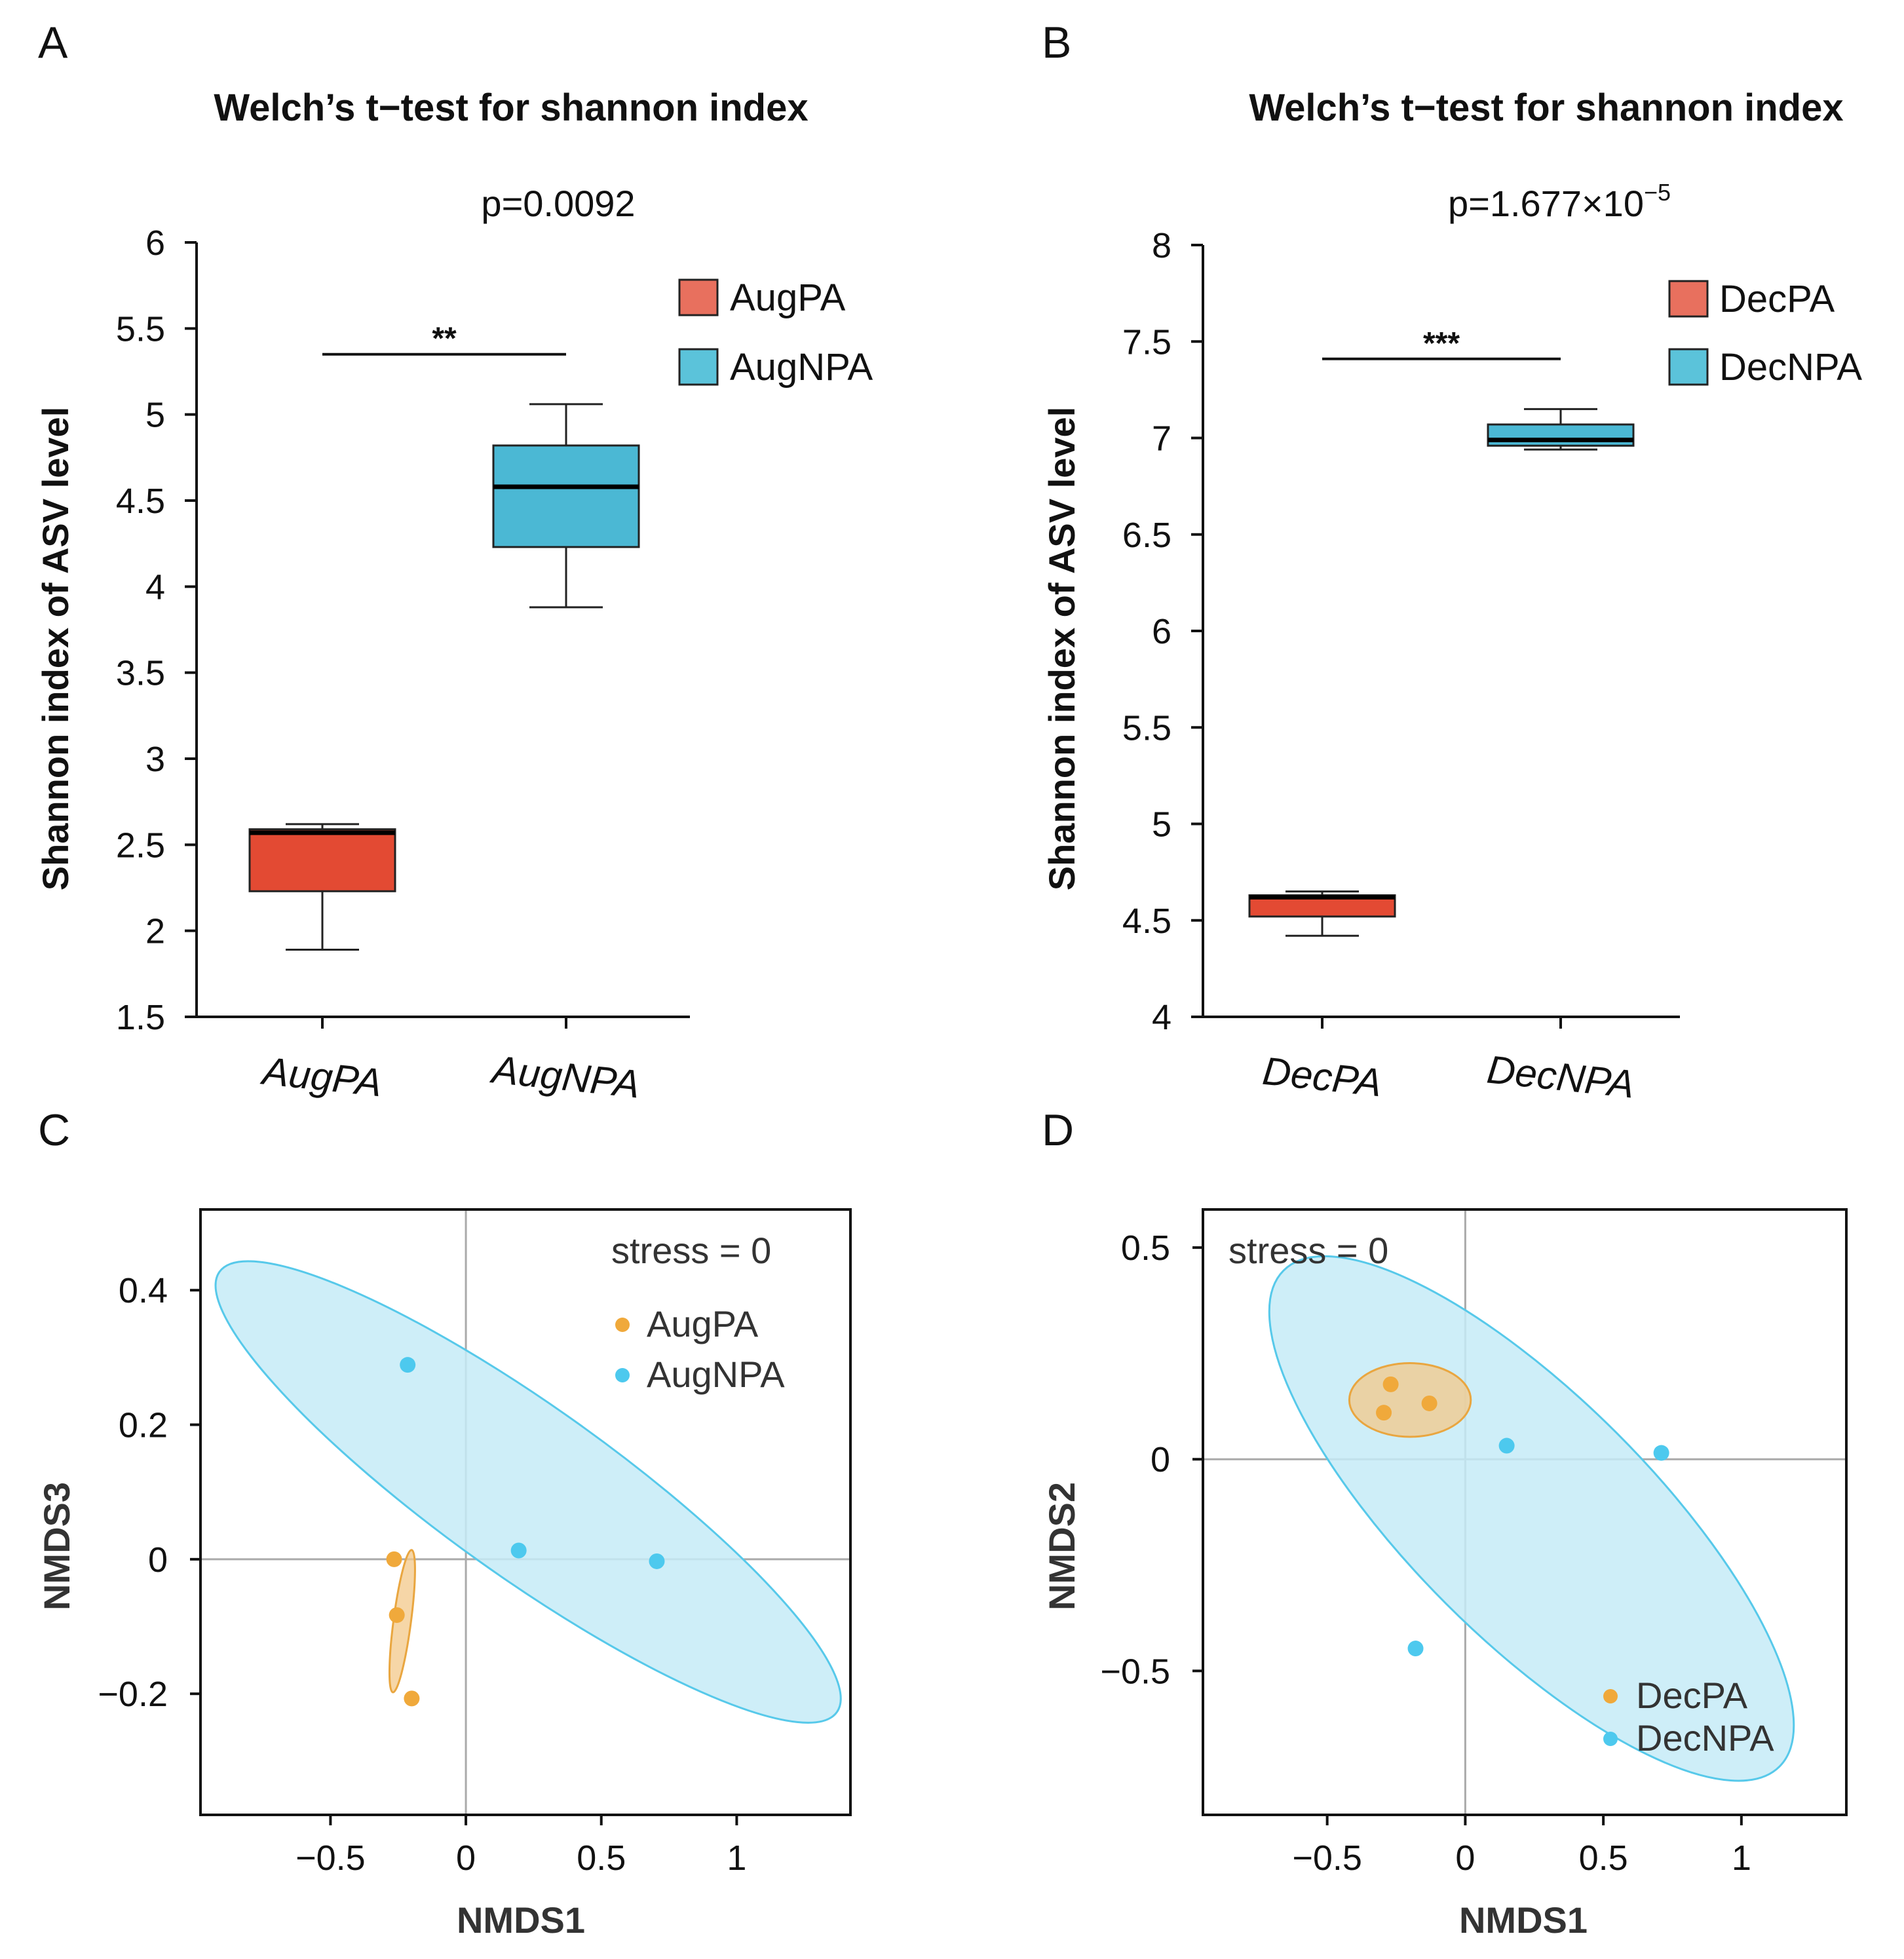  Describe the element at coordinates (1559, 202) in the screenshot. I see `panel-b-pvalue: p=1.677×10−5` at that location.